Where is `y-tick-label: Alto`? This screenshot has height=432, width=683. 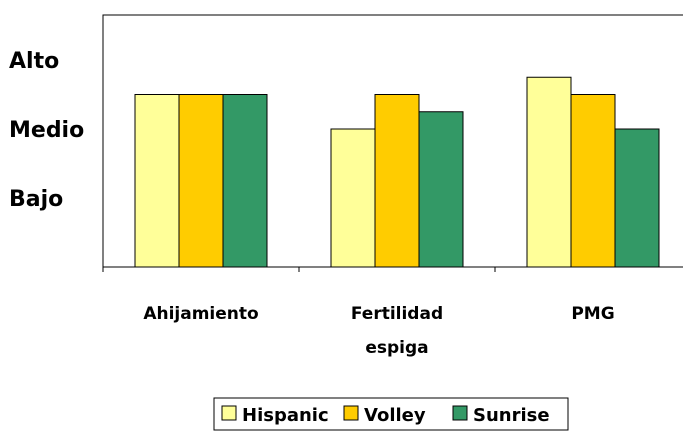 y-tick-label: Alto is located at coordinates (34, 61).